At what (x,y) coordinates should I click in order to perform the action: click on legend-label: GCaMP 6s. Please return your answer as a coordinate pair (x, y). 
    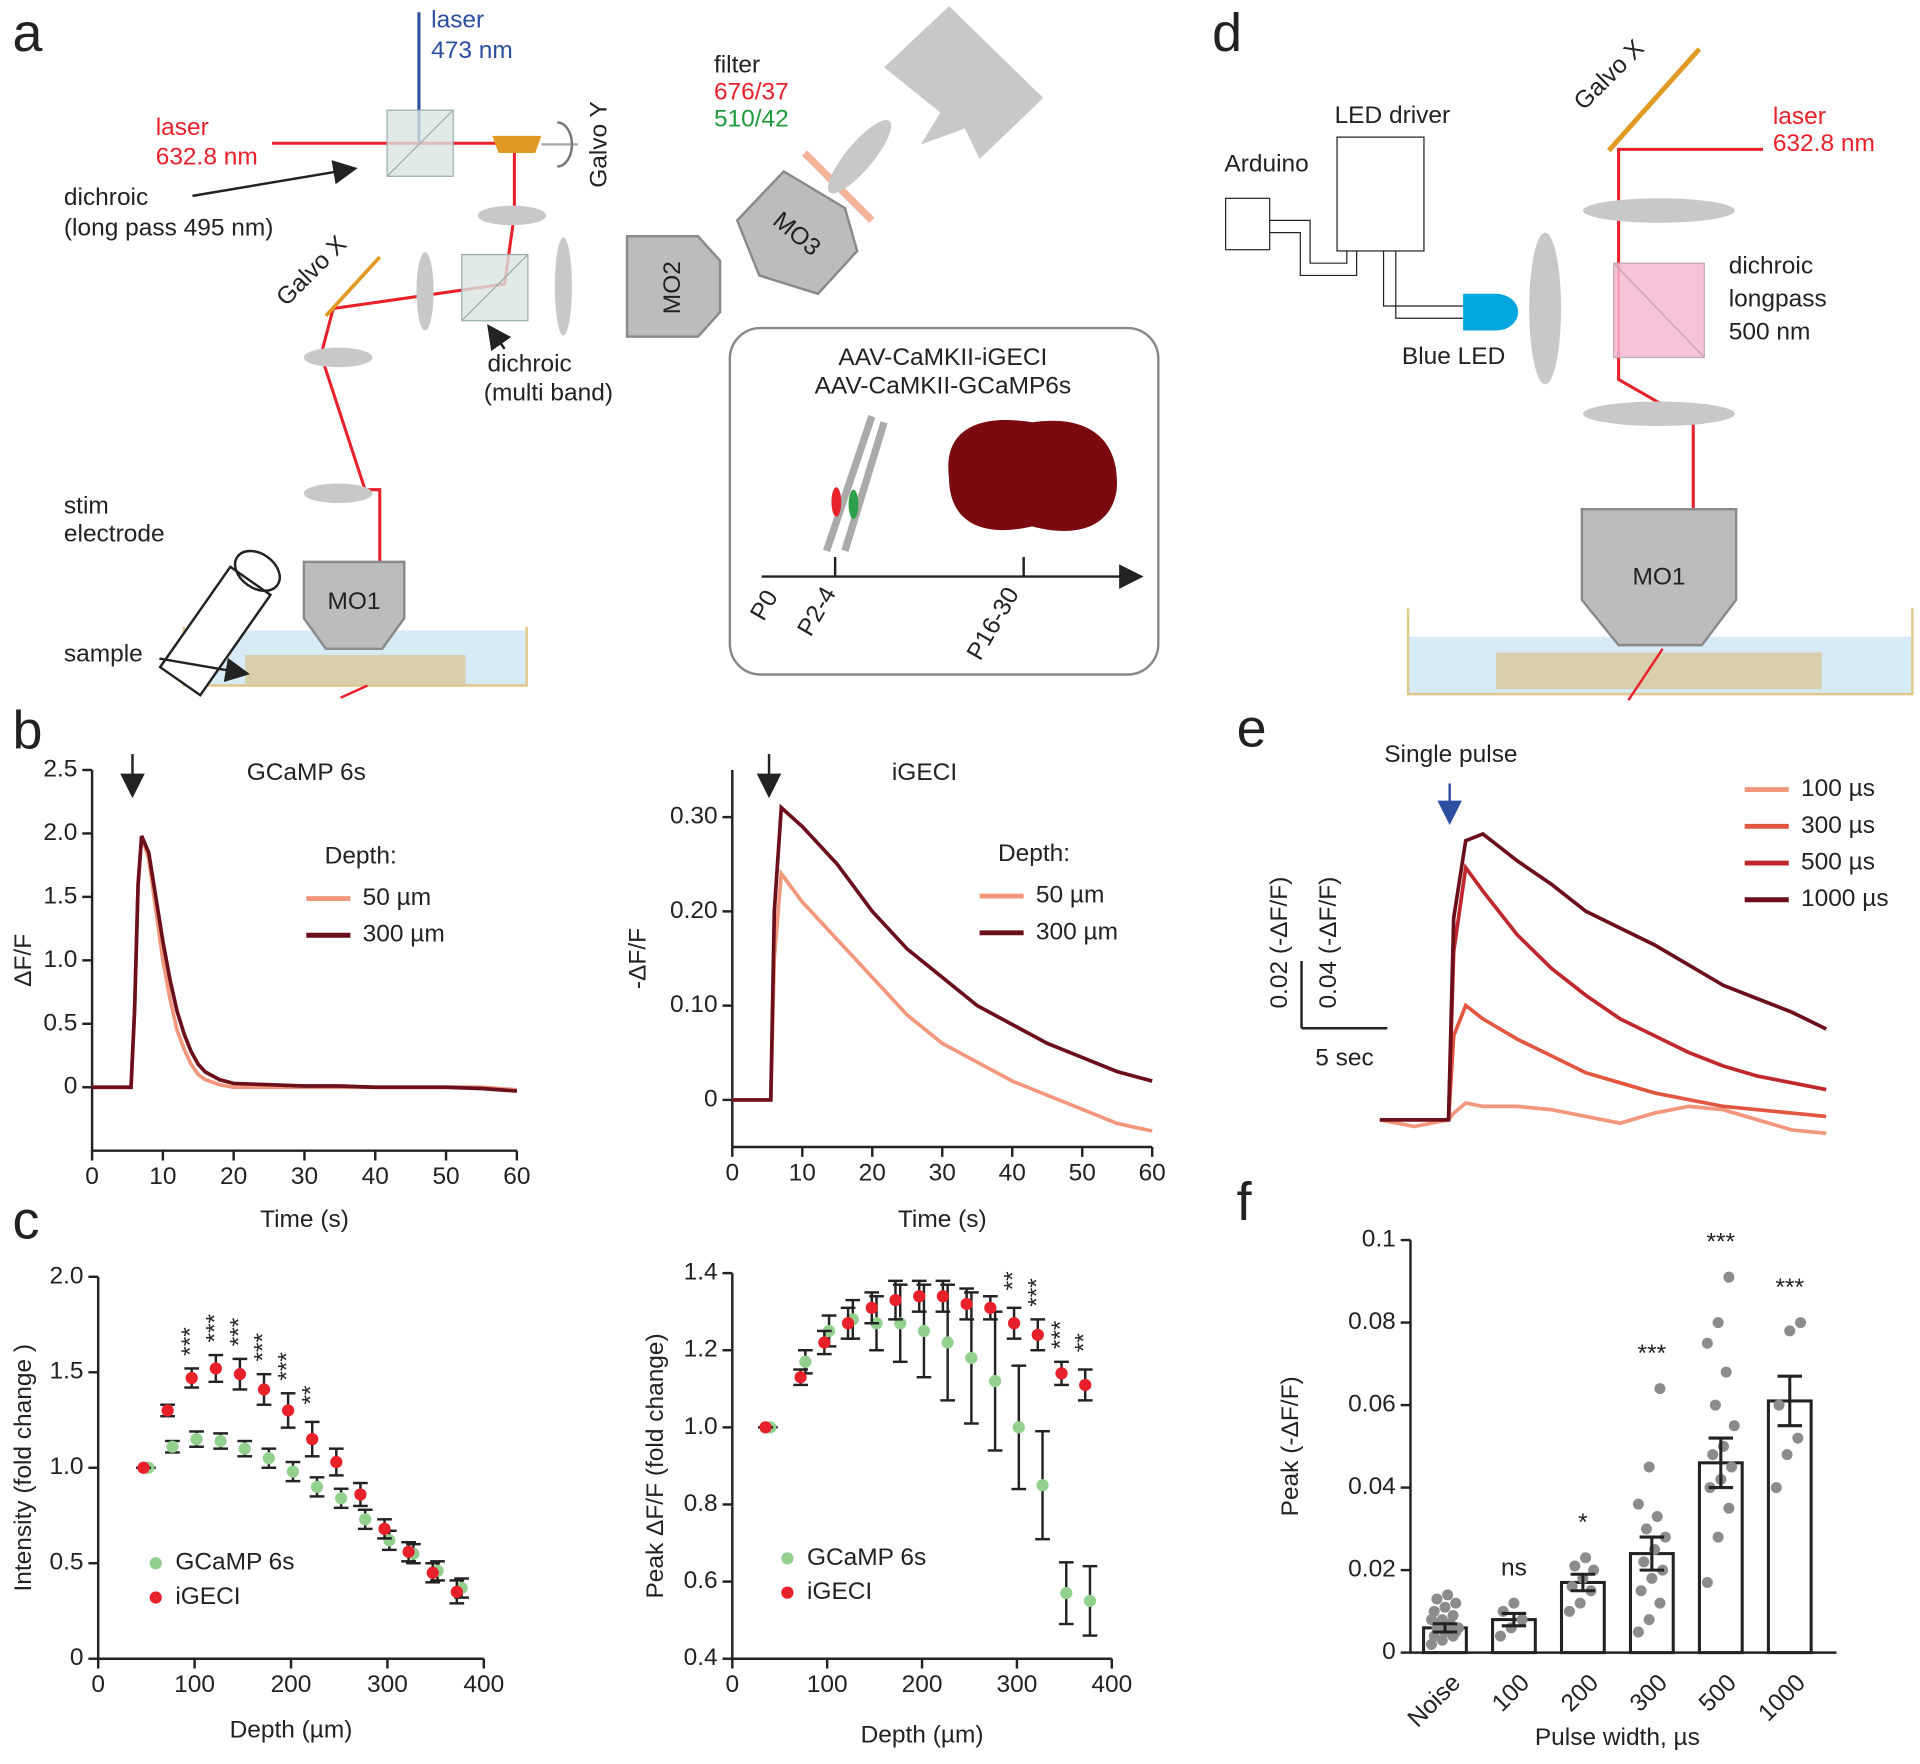
    Looking at the image, I should click on (234, 1562).